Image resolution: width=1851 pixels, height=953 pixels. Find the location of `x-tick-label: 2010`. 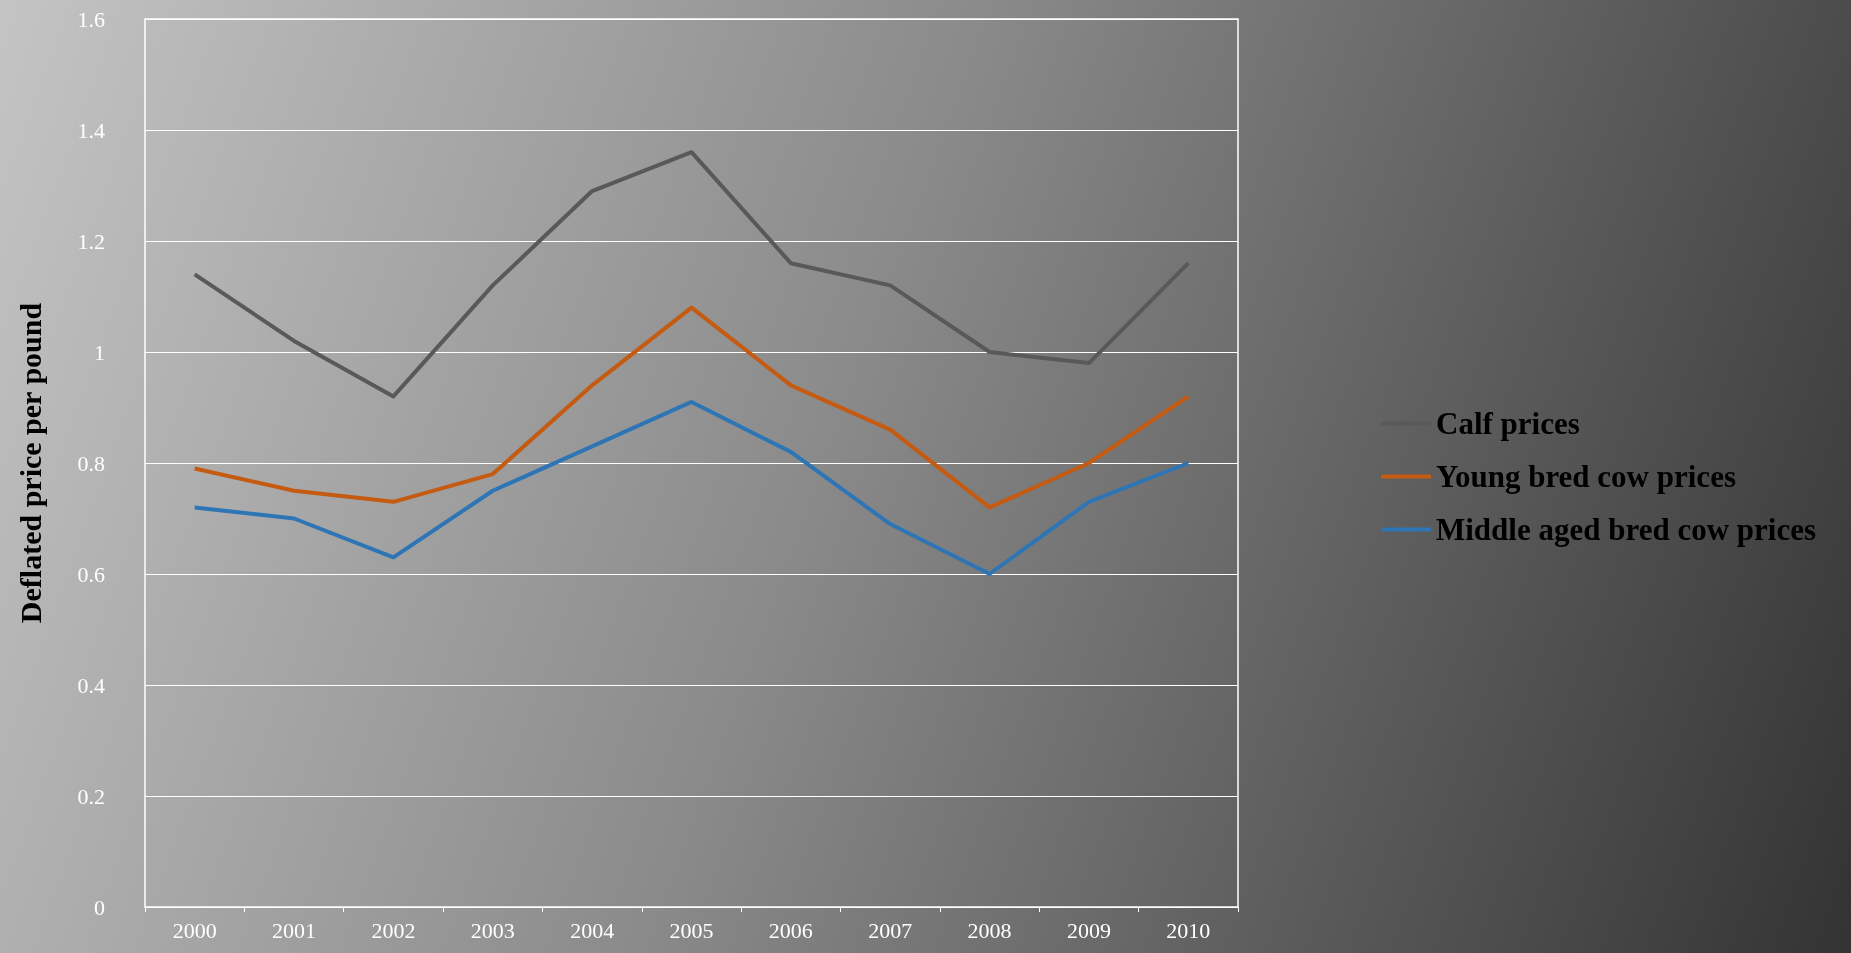

x-tick-label: 2010 is located at coordinates (1188, 930).